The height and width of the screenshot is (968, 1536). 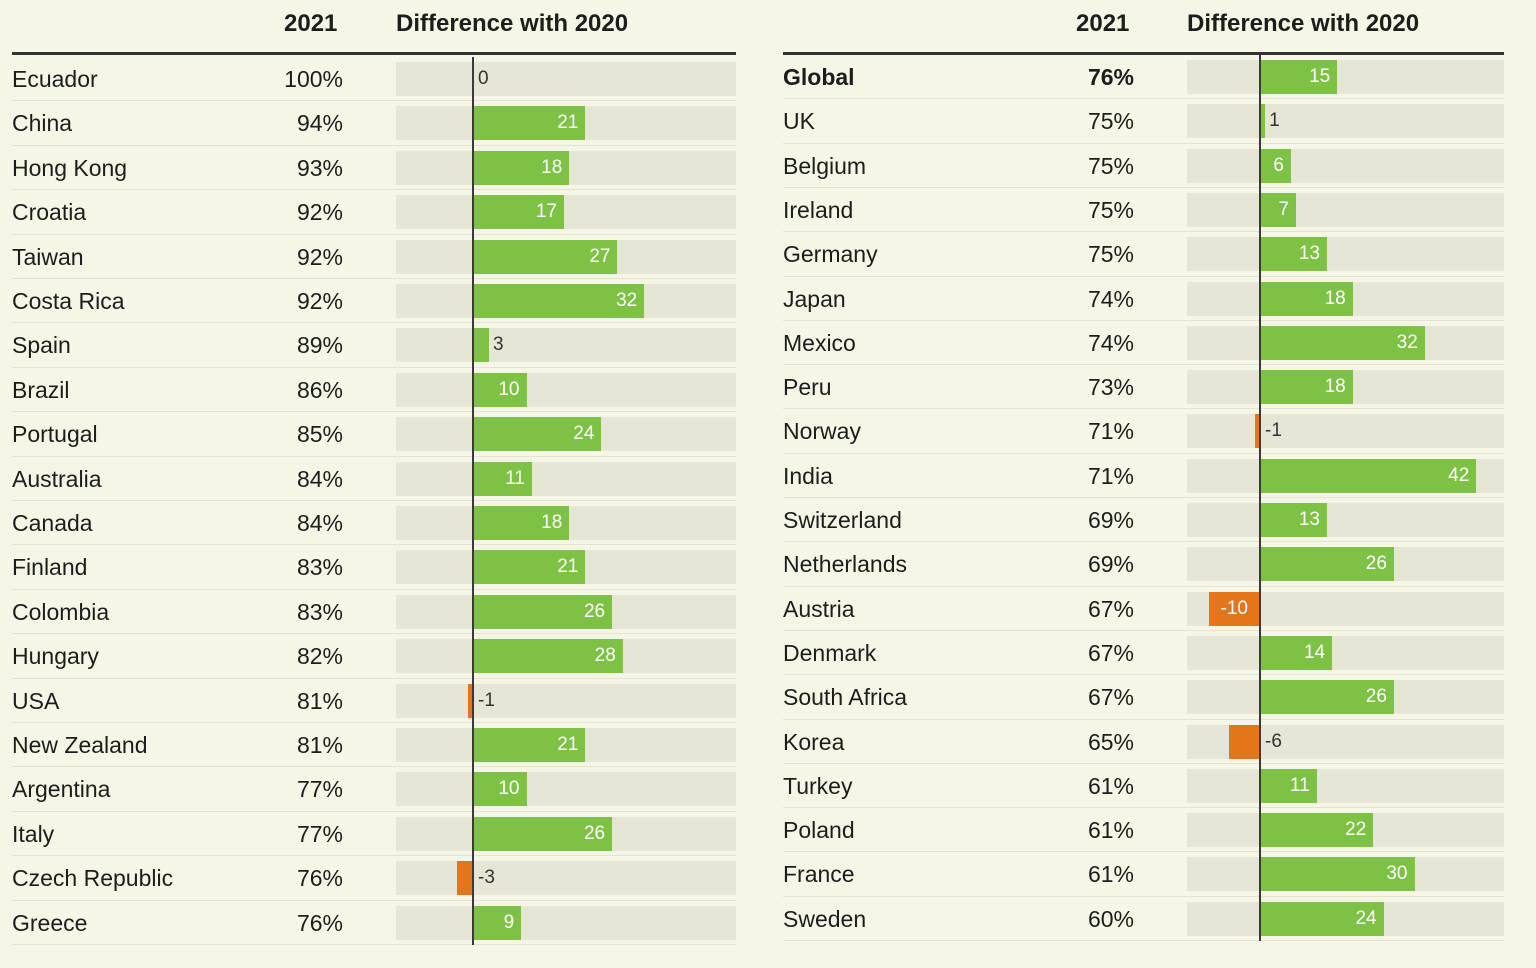 What do you see at coordinates (1143, 609) in the screenshot?
I see `table-row: Austria 67% -10` at bounding box center [1143, 609].